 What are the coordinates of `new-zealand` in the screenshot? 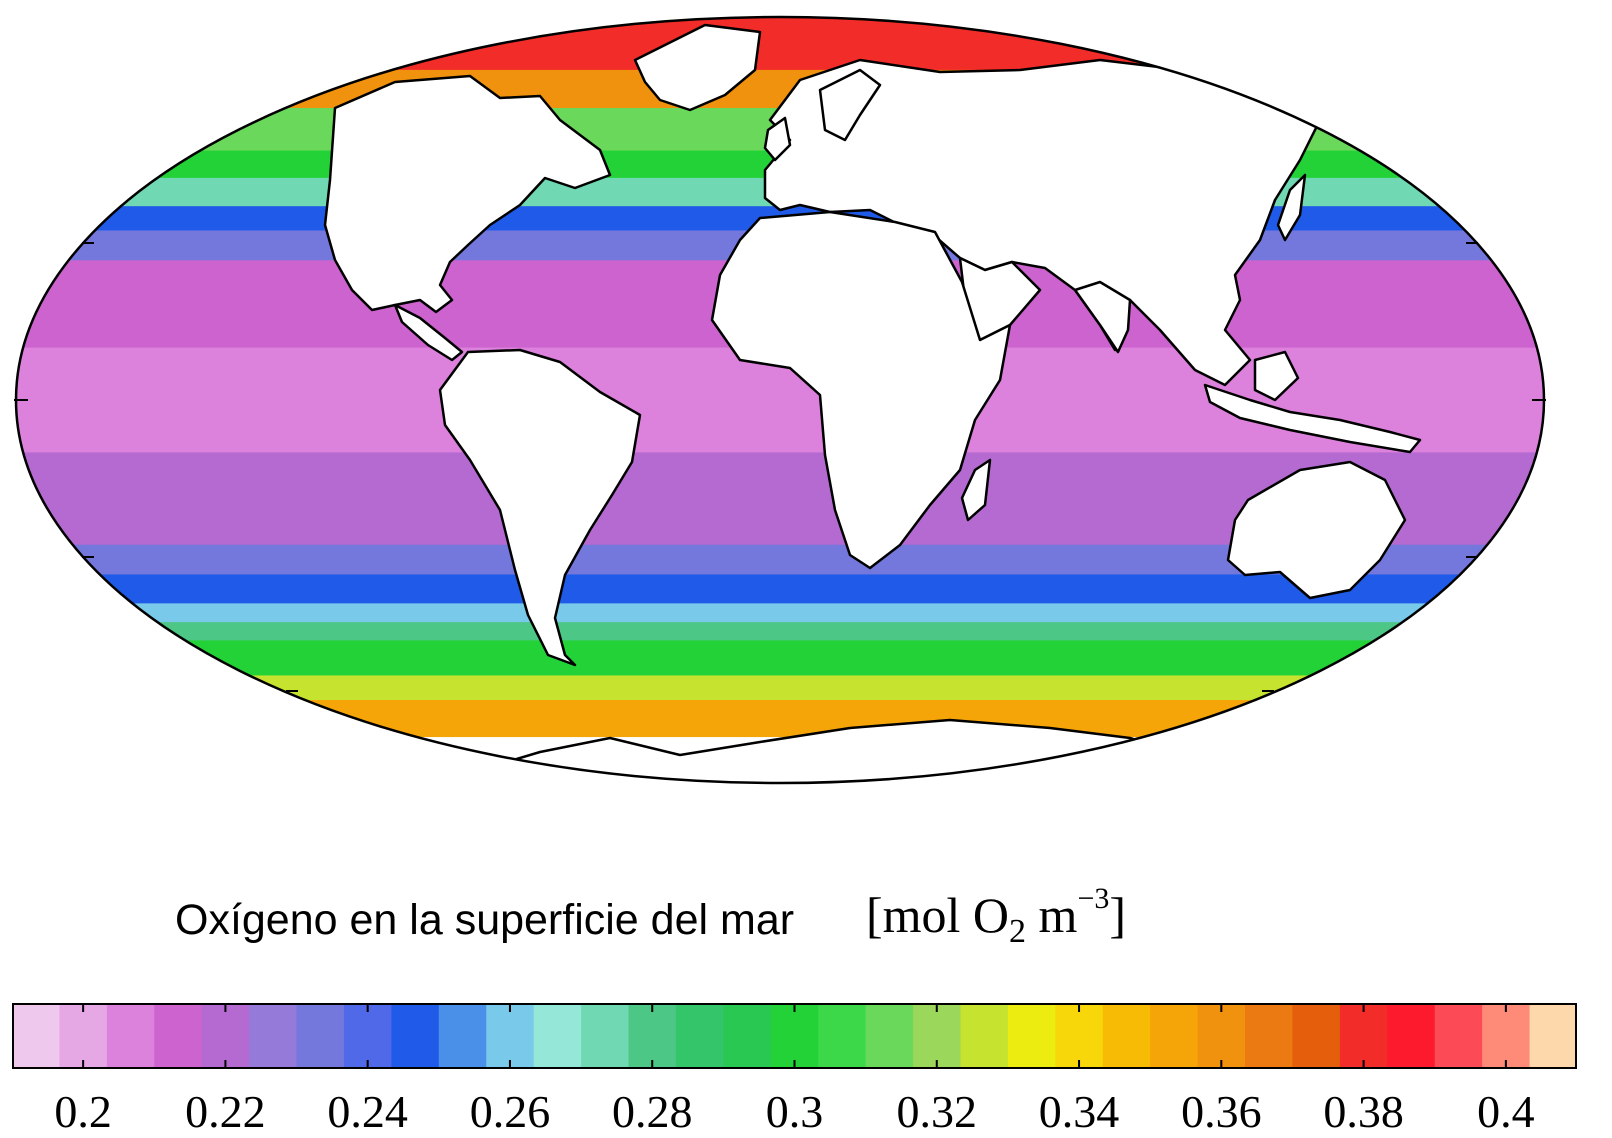 It's located at (1503, 606).